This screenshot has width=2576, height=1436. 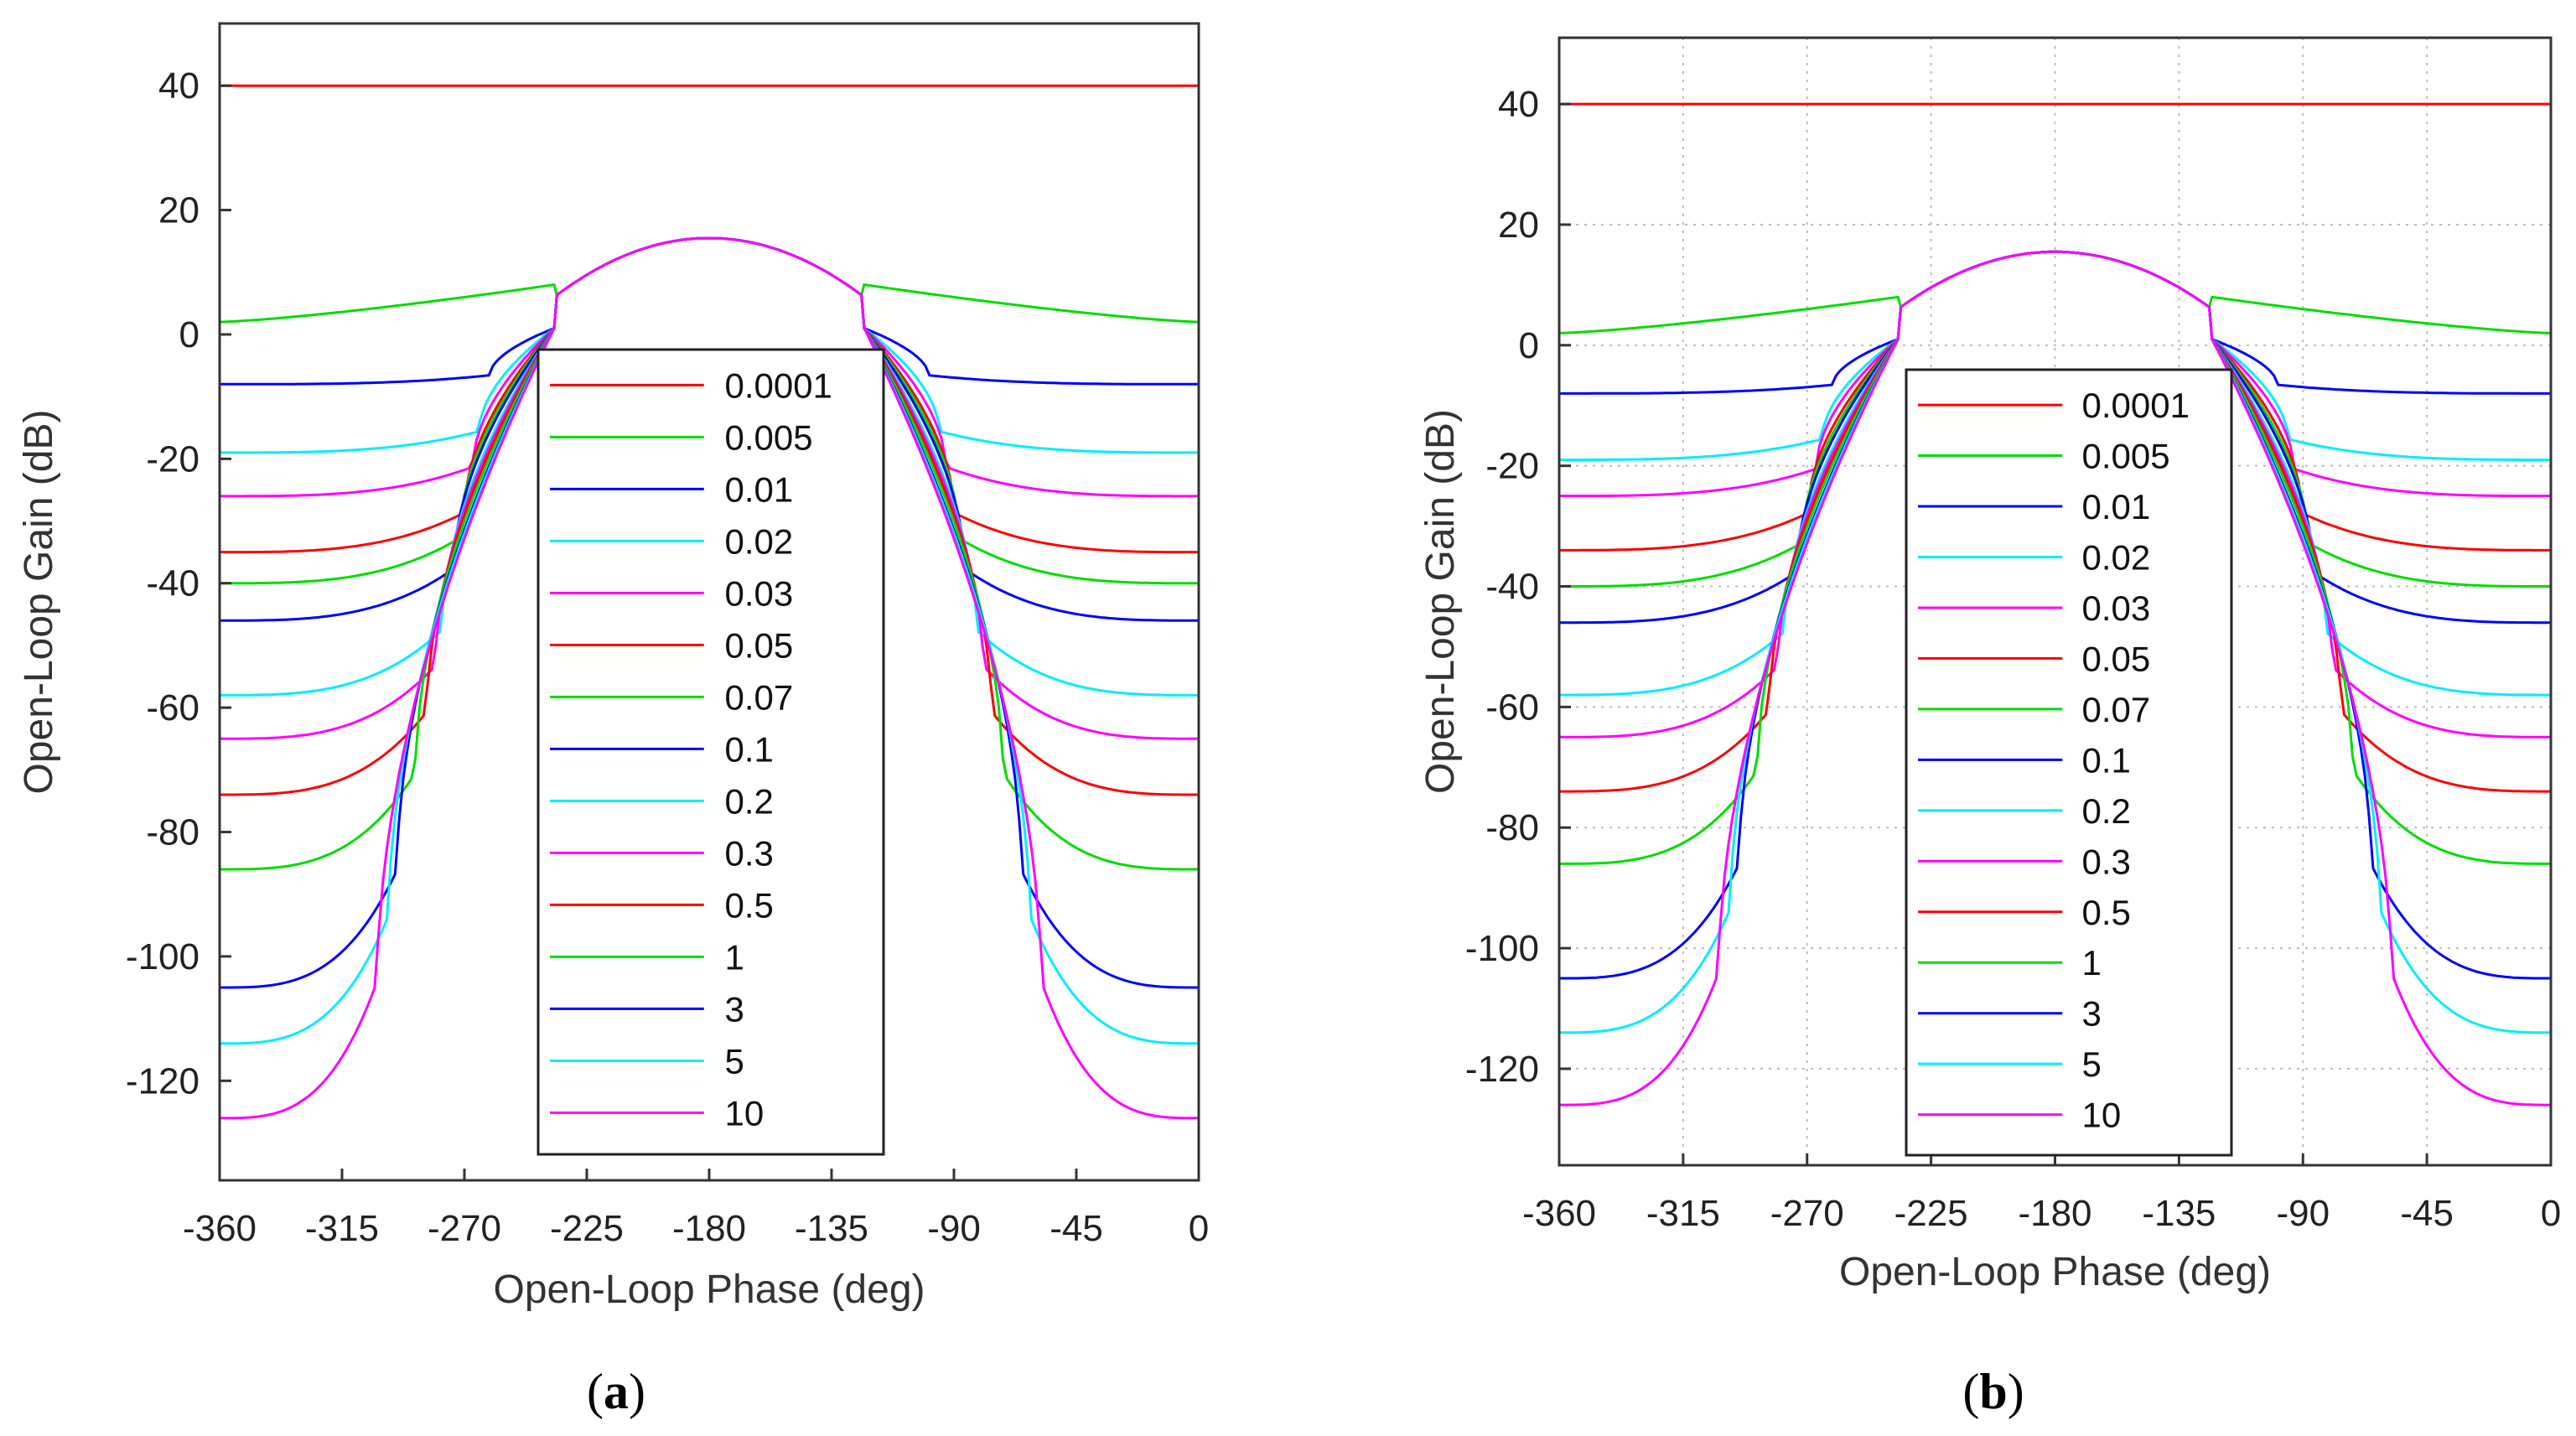 I want to click on x-axis-label-b: Open-Loop Phase (deg), so click(x=2055, y=1272).